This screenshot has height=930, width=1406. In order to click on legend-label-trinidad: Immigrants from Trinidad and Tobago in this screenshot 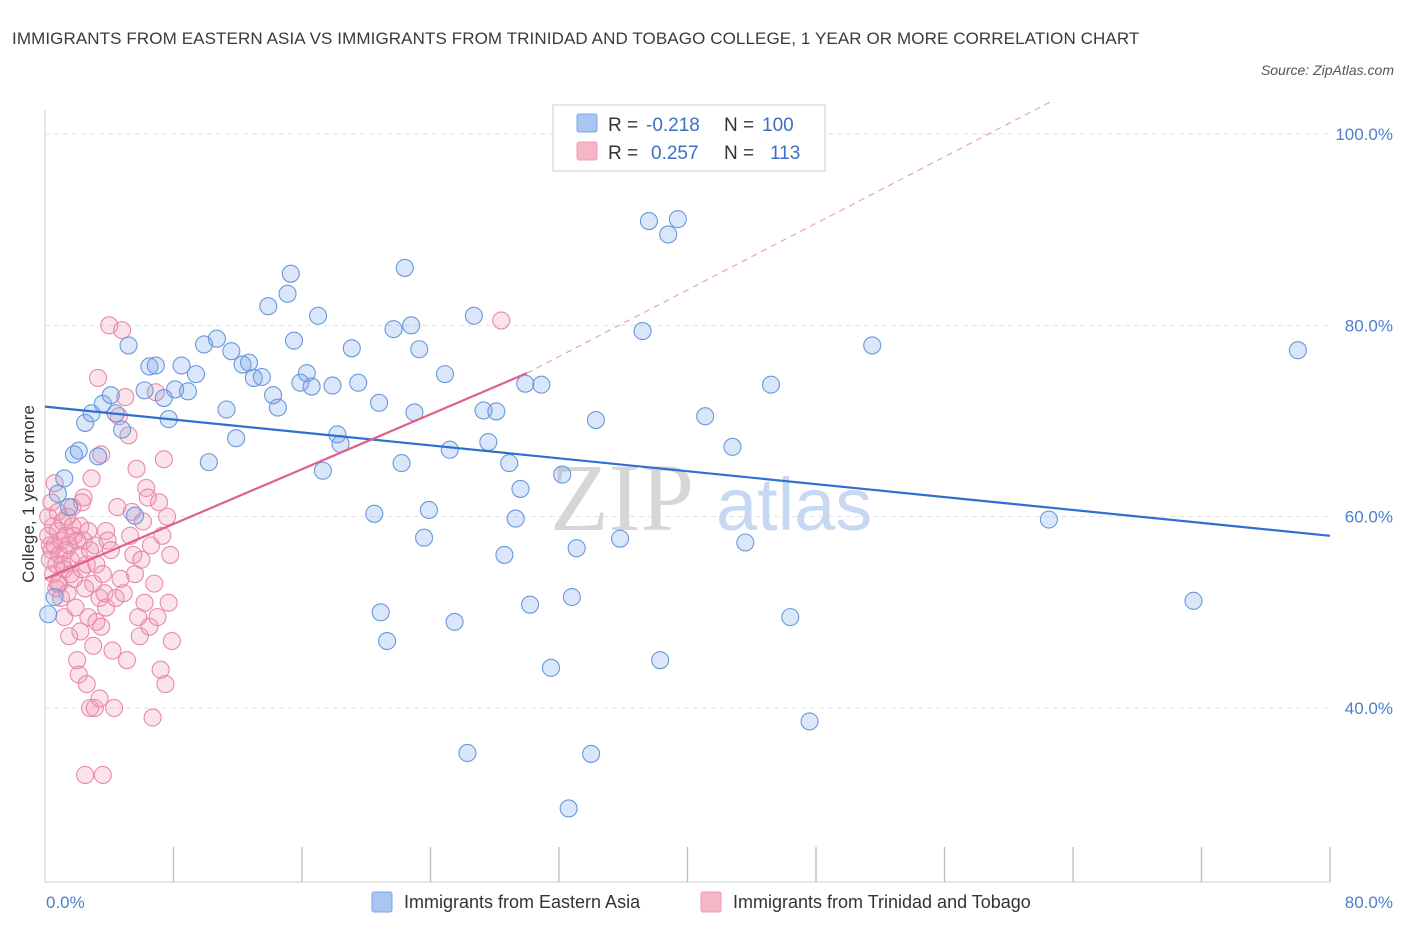, I will do `click(882, 902)`.